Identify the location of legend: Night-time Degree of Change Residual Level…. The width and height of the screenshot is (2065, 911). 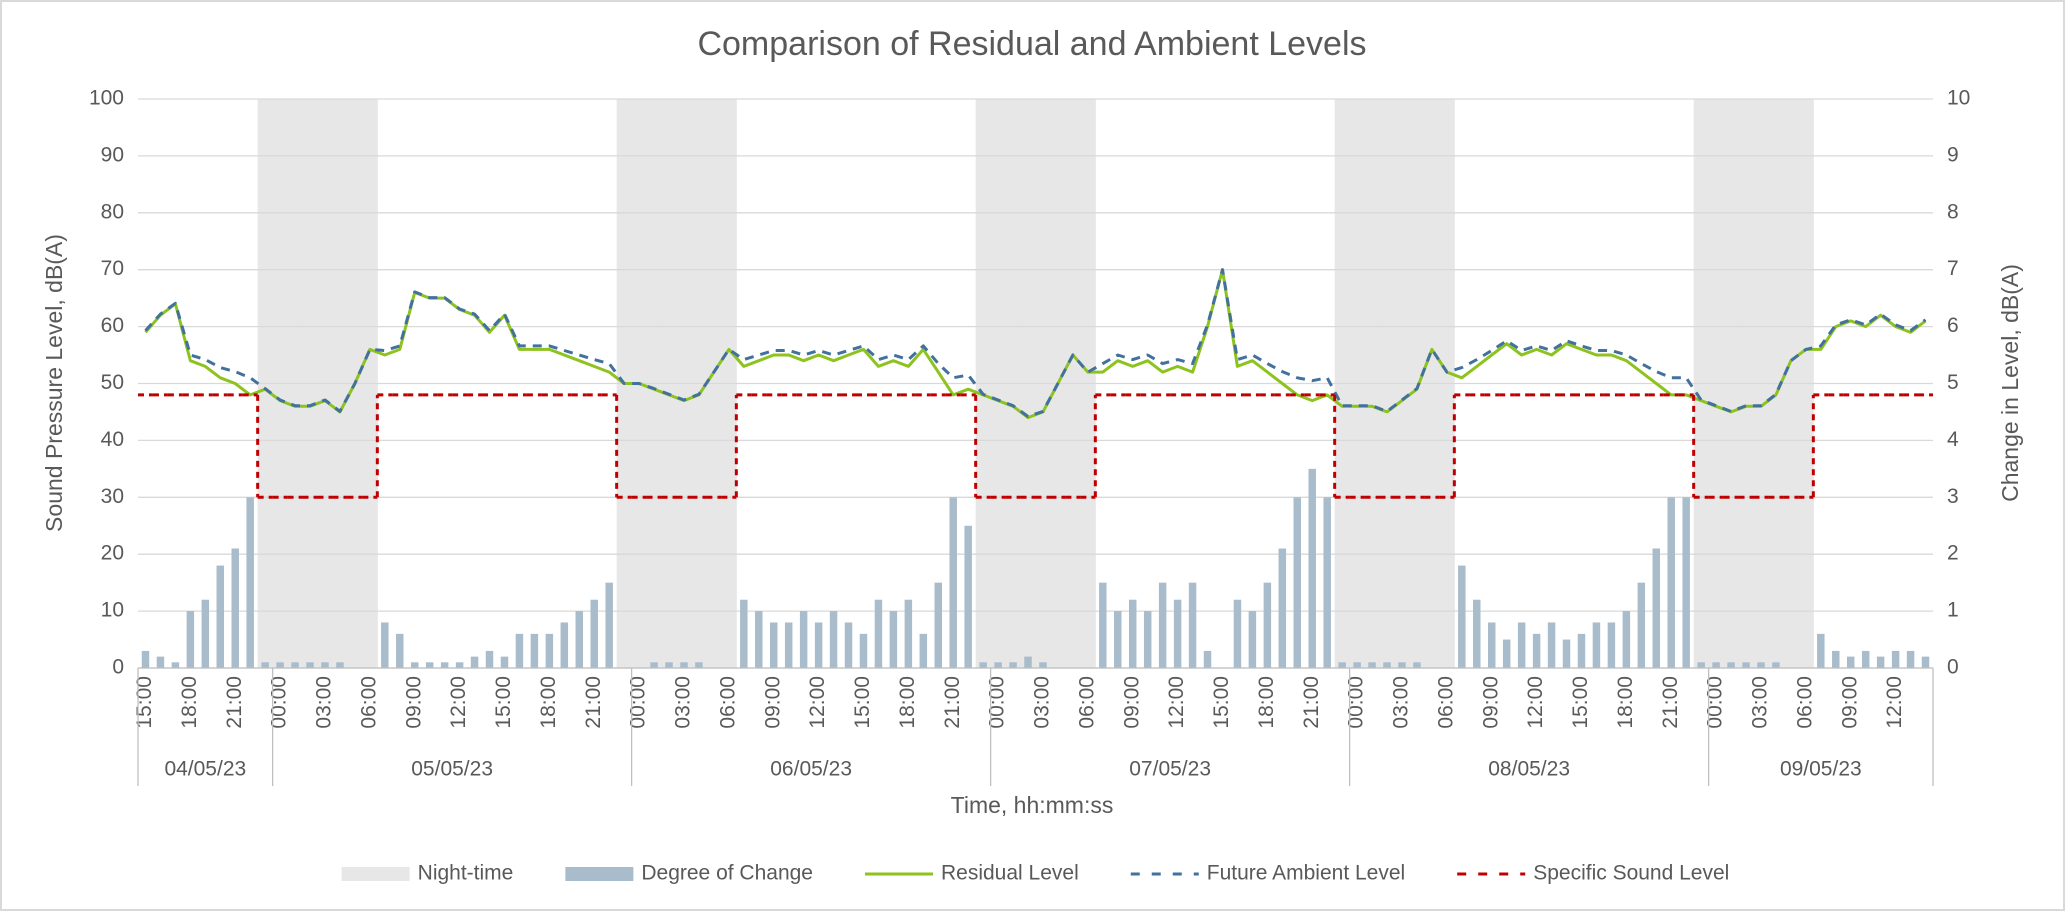
(1035, 873).